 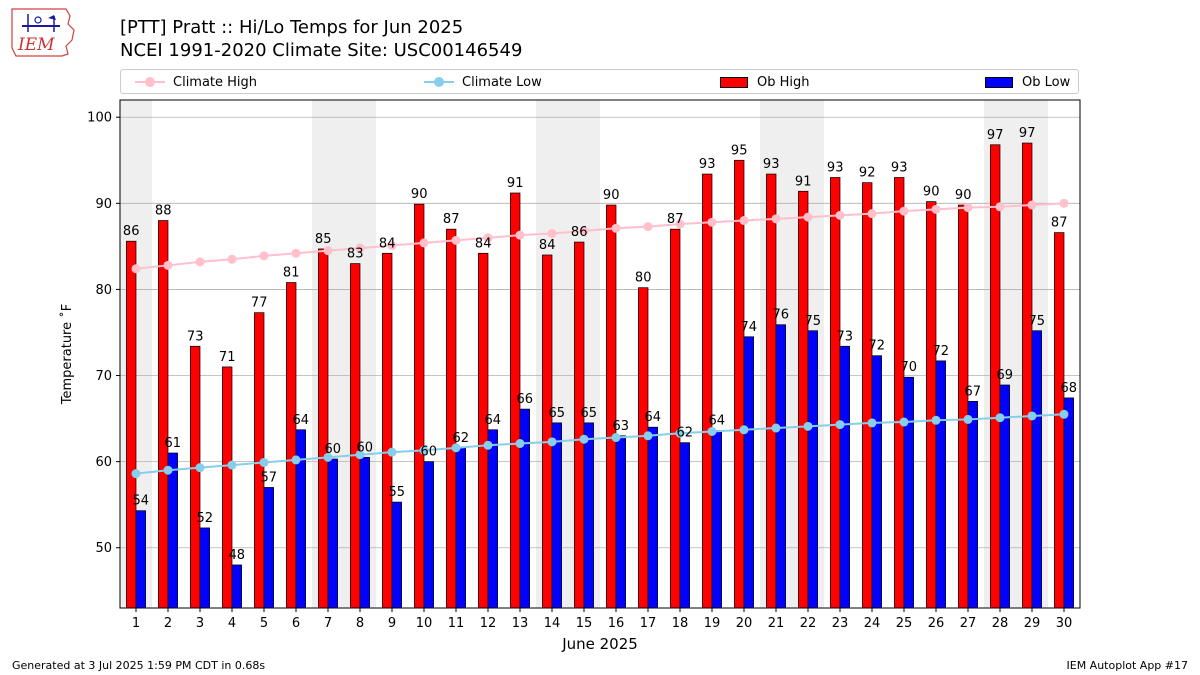 I want to click on climate-high-line, so click(x=600, y=236).